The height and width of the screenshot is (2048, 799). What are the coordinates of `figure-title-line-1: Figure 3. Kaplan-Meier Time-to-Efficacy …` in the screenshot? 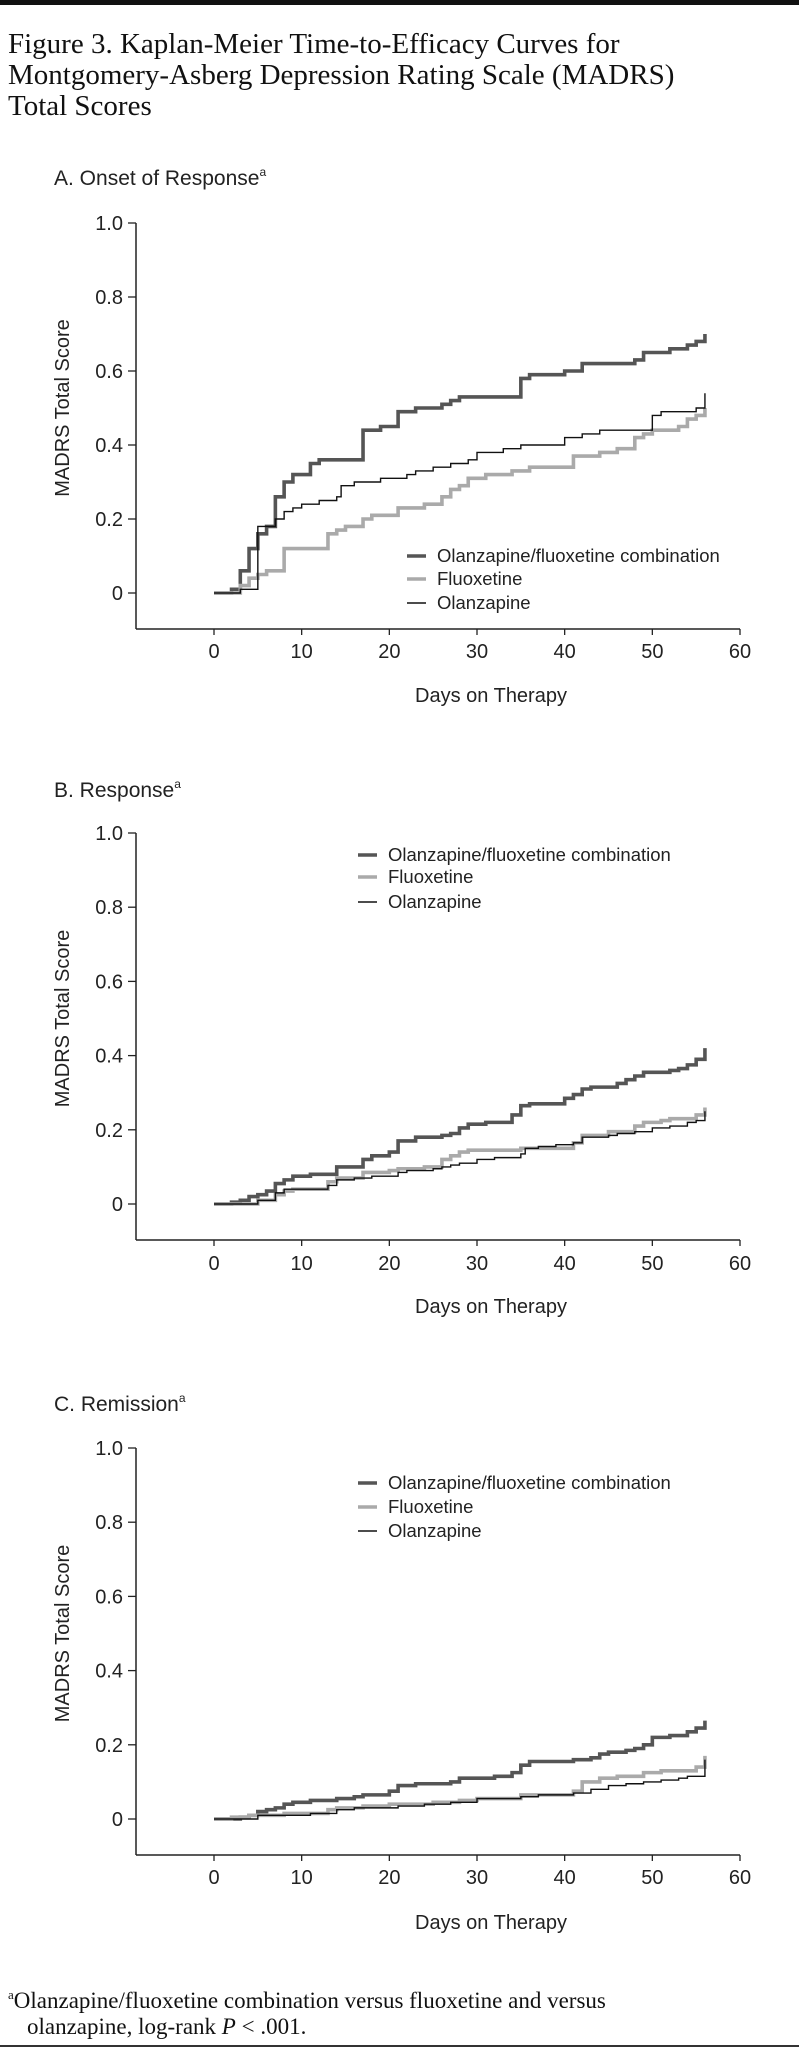 It's located at (314, 44).